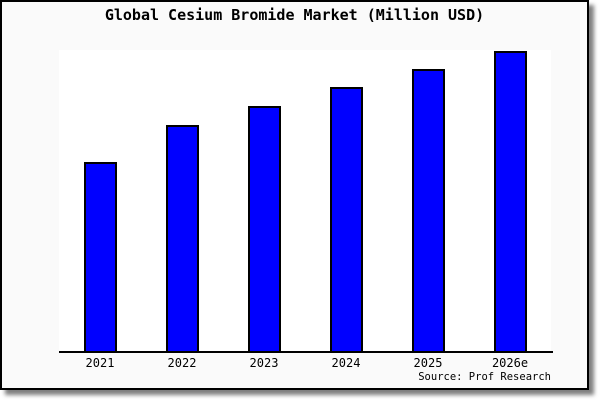  What do you see at coordinates (305, 363) in the screenshot?
I see `x-axis-tick-labels: 2021 2022 2023 2024 2025 2026e` at bounding box center [305, 363].